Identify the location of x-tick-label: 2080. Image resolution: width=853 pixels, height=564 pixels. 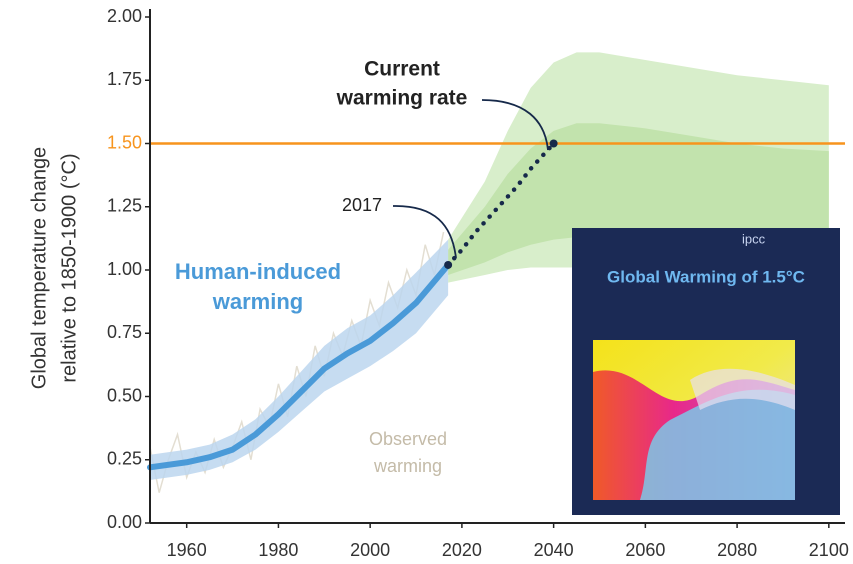
(737, 550).